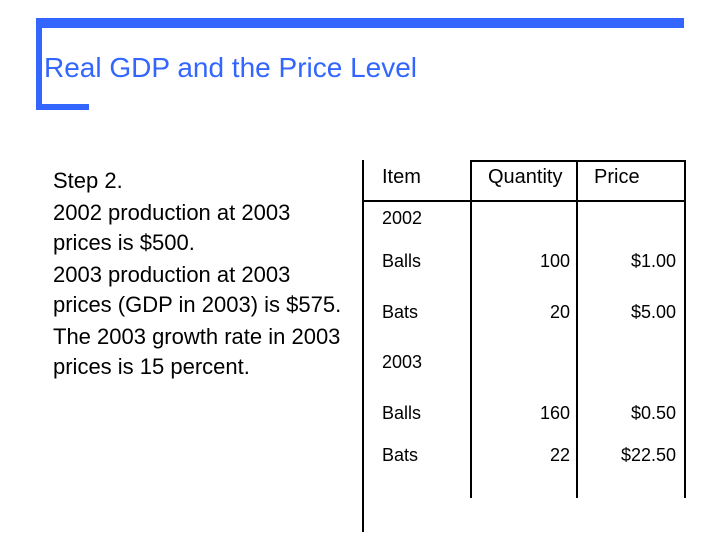 This screenshot has height=540, width=720. What do you see at coordinates (653, 312) in the screenshot?
I see `row-2002-bats-price: $5.00` at bounding box center [653, 312].